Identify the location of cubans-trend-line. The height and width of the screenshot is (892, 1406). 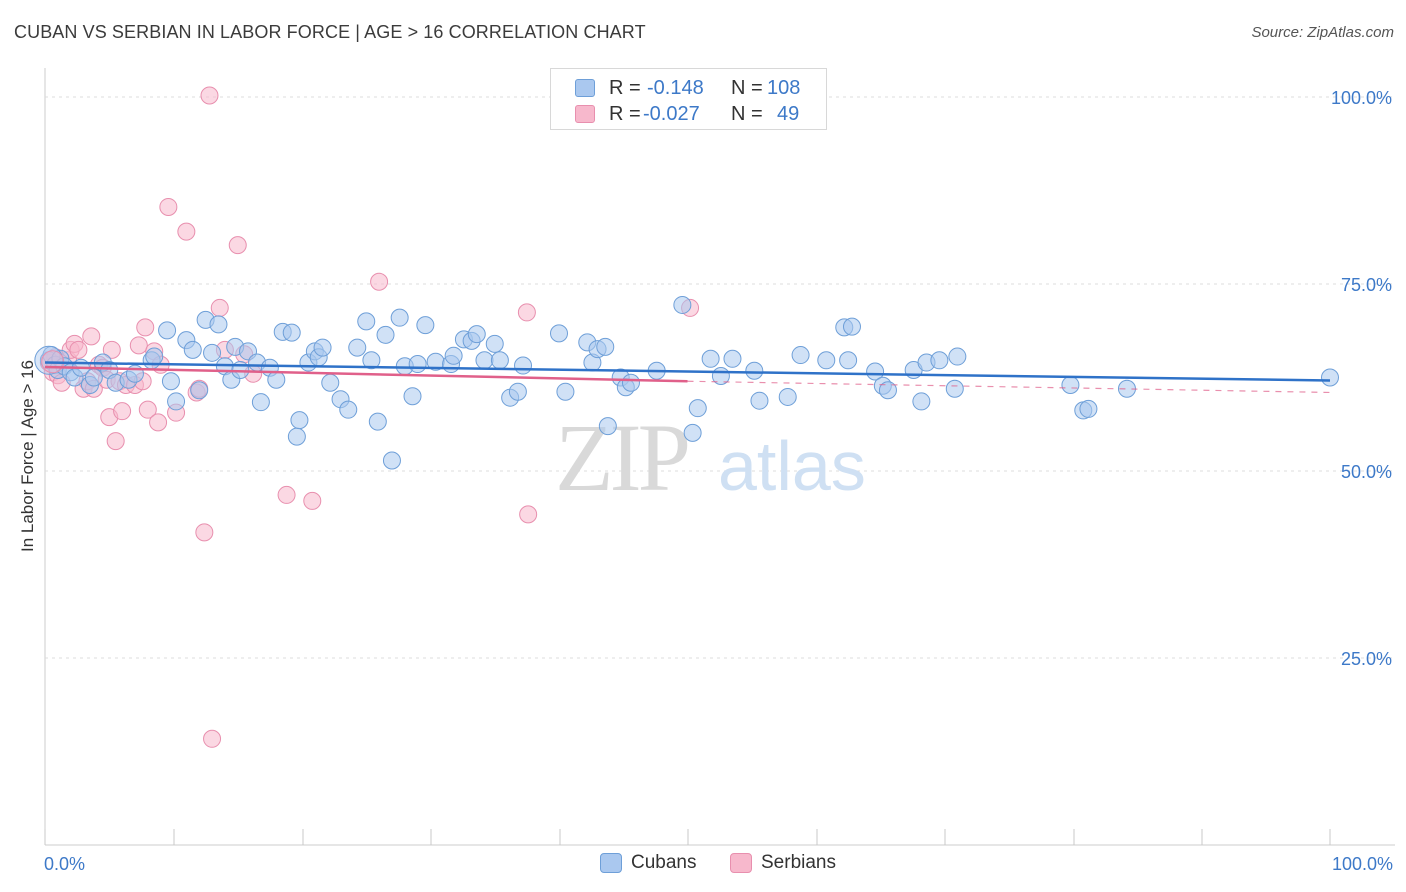
(687, 371).